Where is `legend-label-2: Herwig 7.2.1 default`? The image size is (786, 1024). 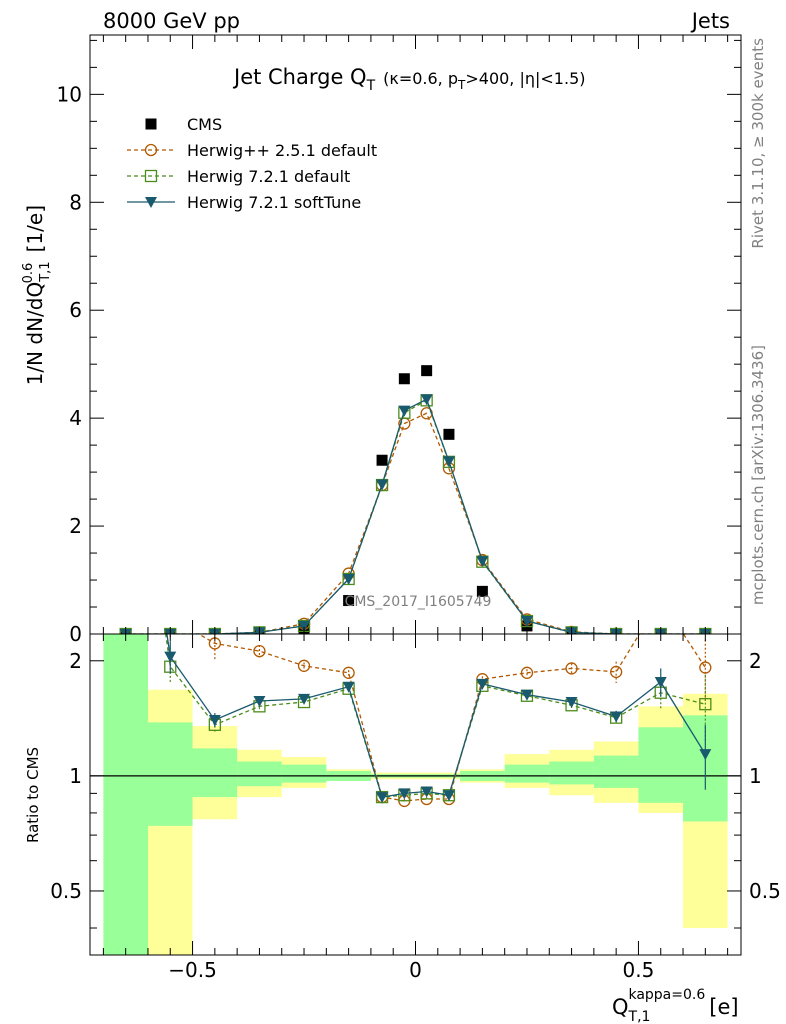
legend-label-2: Herwig 7.2.1 default is located at coordinates (268, 176).